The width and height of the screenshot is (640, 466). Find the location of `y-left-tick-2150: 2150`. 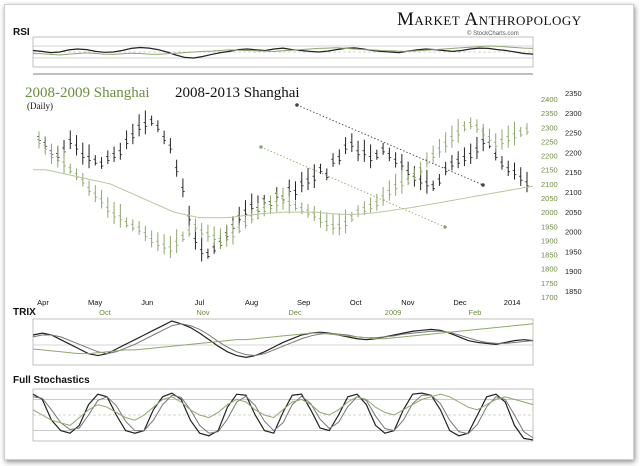

y-left-tick-2150: 2150 is located at coordinates (549, 170).